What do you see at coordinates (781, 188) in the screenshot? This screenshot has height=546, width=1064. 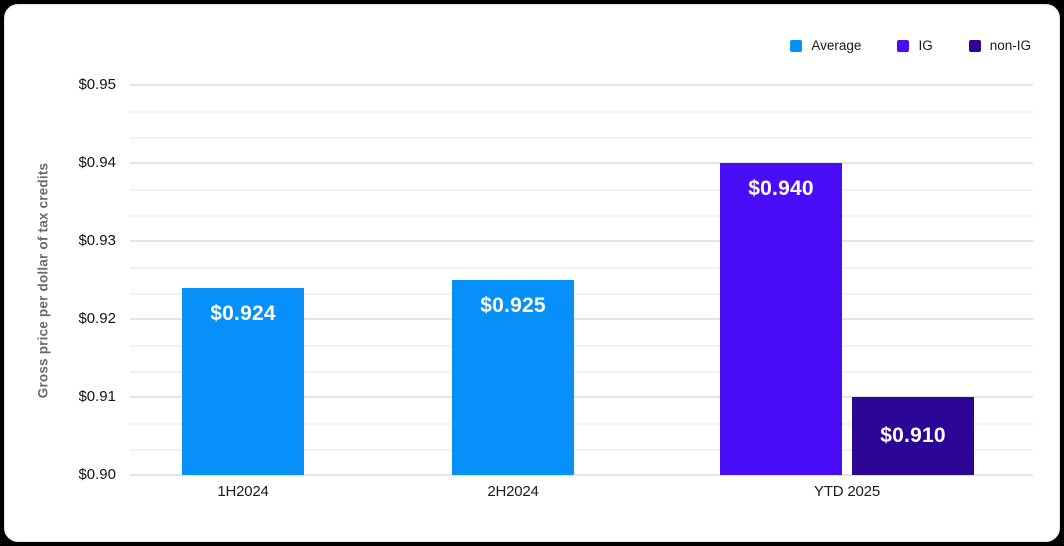 I see `bar-value-label: $0.940` at bounding box center [781, 188].